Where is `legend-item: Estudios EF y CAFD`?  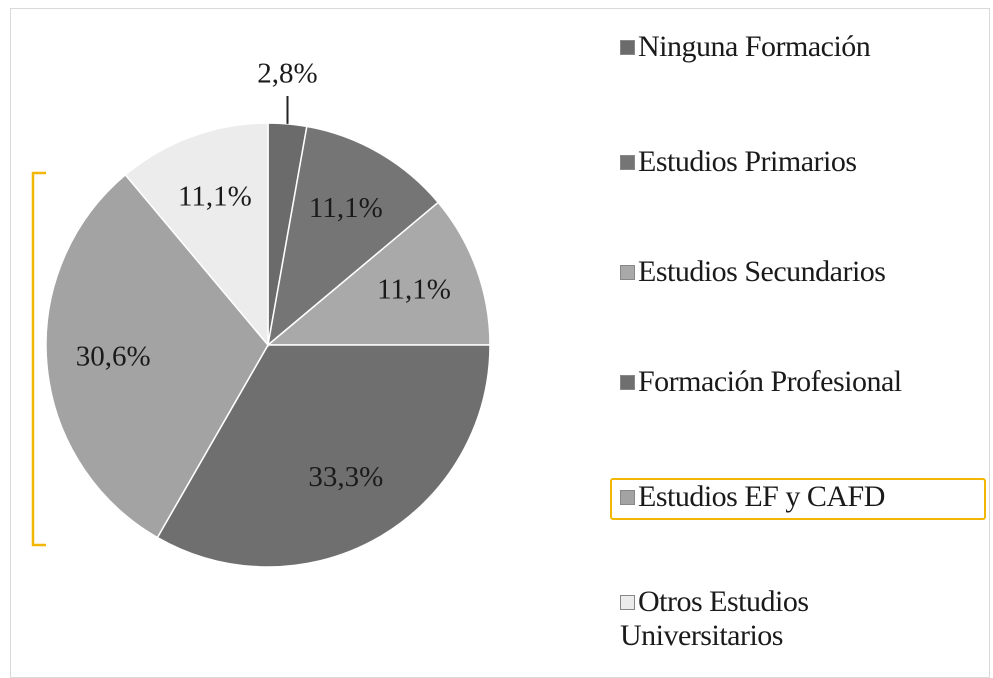 legend-item: Estudios EF y CAFD is located at coordinates (805, 497).